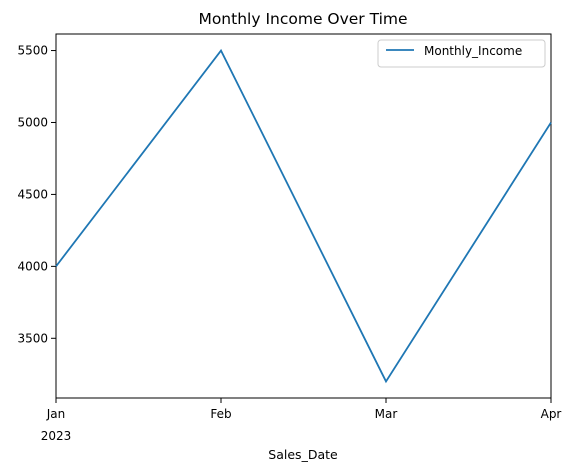  I want to click on chart-title: Monthly Income Over Time, so click(302, 19).